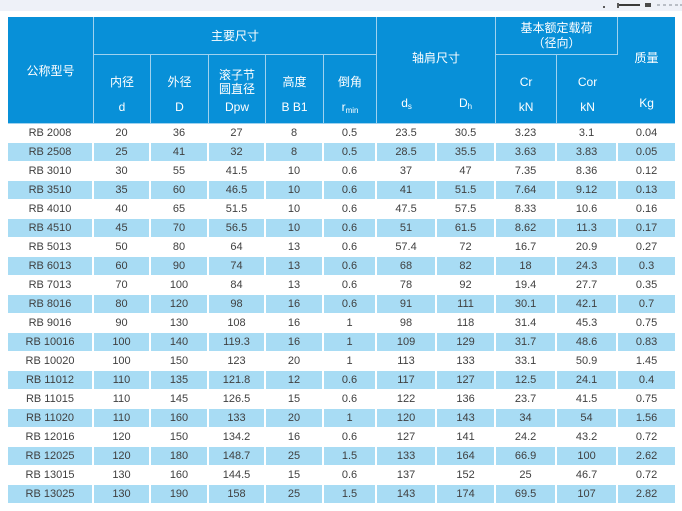  What do you see at coordinates (588, 285) in the screenshot?
I see `value-cell: 27.7` at bounding box center [588, 285].